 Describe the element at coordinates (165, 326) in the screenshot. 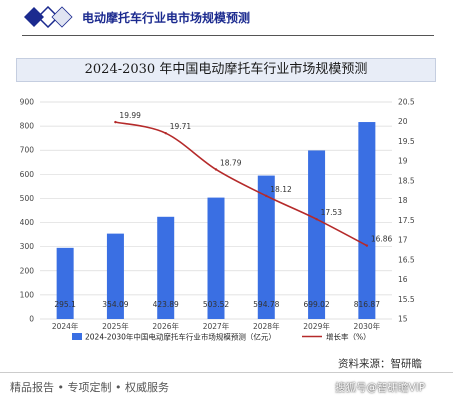

I see `x-tick-label: 2026年` at that location.